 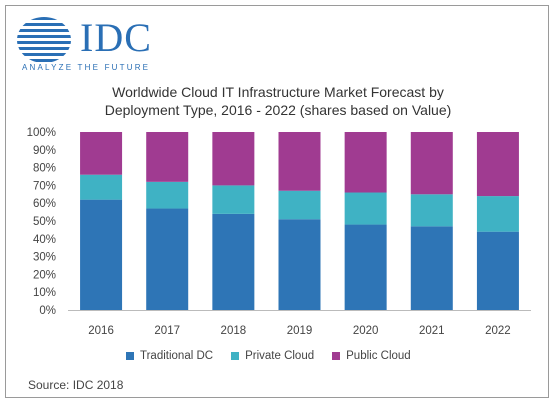 What do you see at coordinates (378, 356) in the screenshot?
I see `legend-label: Public Cloud` at bounding box center [378, 356].